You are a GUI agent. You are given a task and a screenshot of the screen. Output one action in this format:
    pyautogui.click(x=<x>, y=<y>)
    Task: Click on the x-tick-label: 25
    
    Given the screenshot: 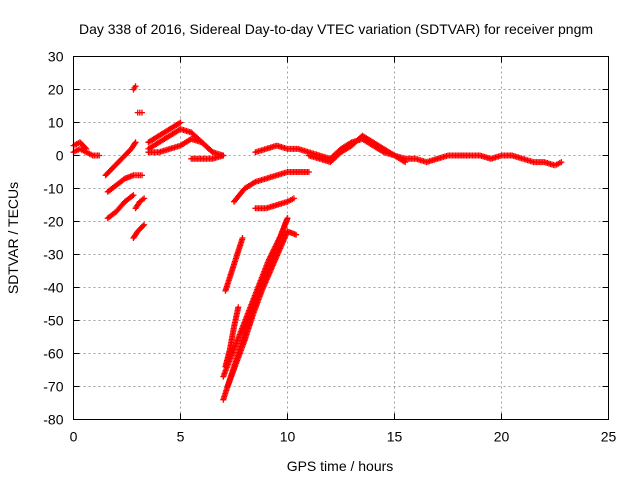 What is the action you would take?
    pyautogui.click(x=609, y=437)
    